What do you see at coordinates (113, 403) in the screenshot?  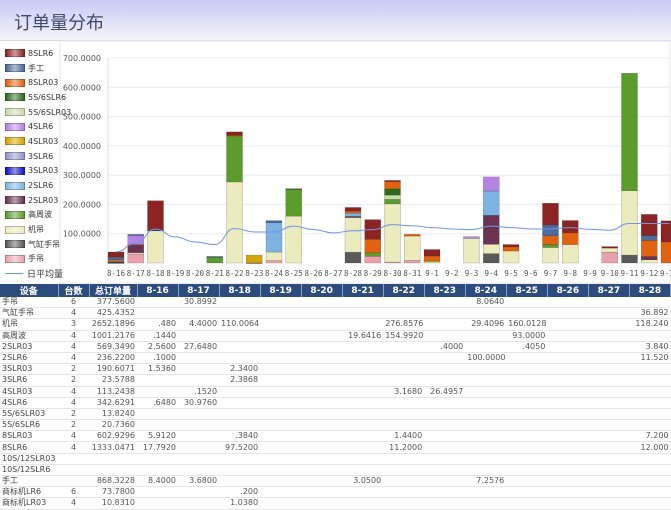 I see `table-cell: 342.6291` at bounding box center [113, 403].